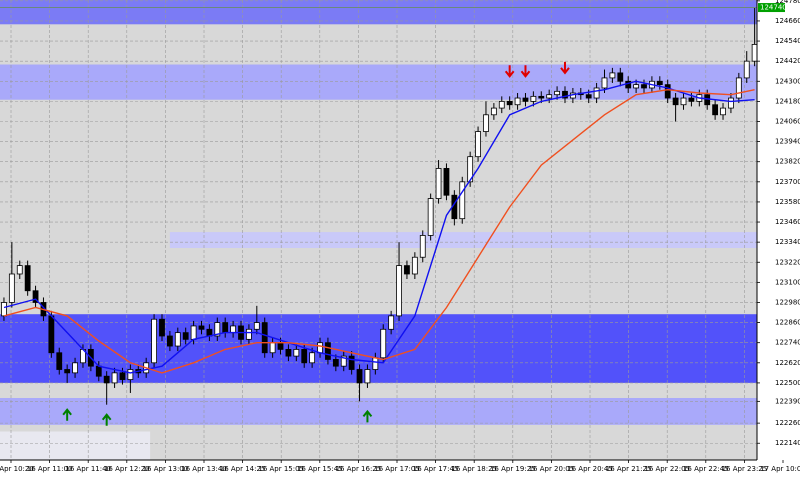  I want to click on x-tick-label: 17 Apr 10:00, so click(780, 469).